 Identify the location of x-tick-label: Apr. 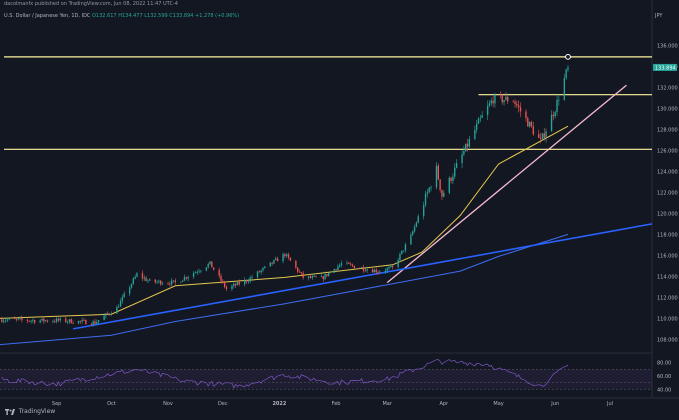
(444, 404).